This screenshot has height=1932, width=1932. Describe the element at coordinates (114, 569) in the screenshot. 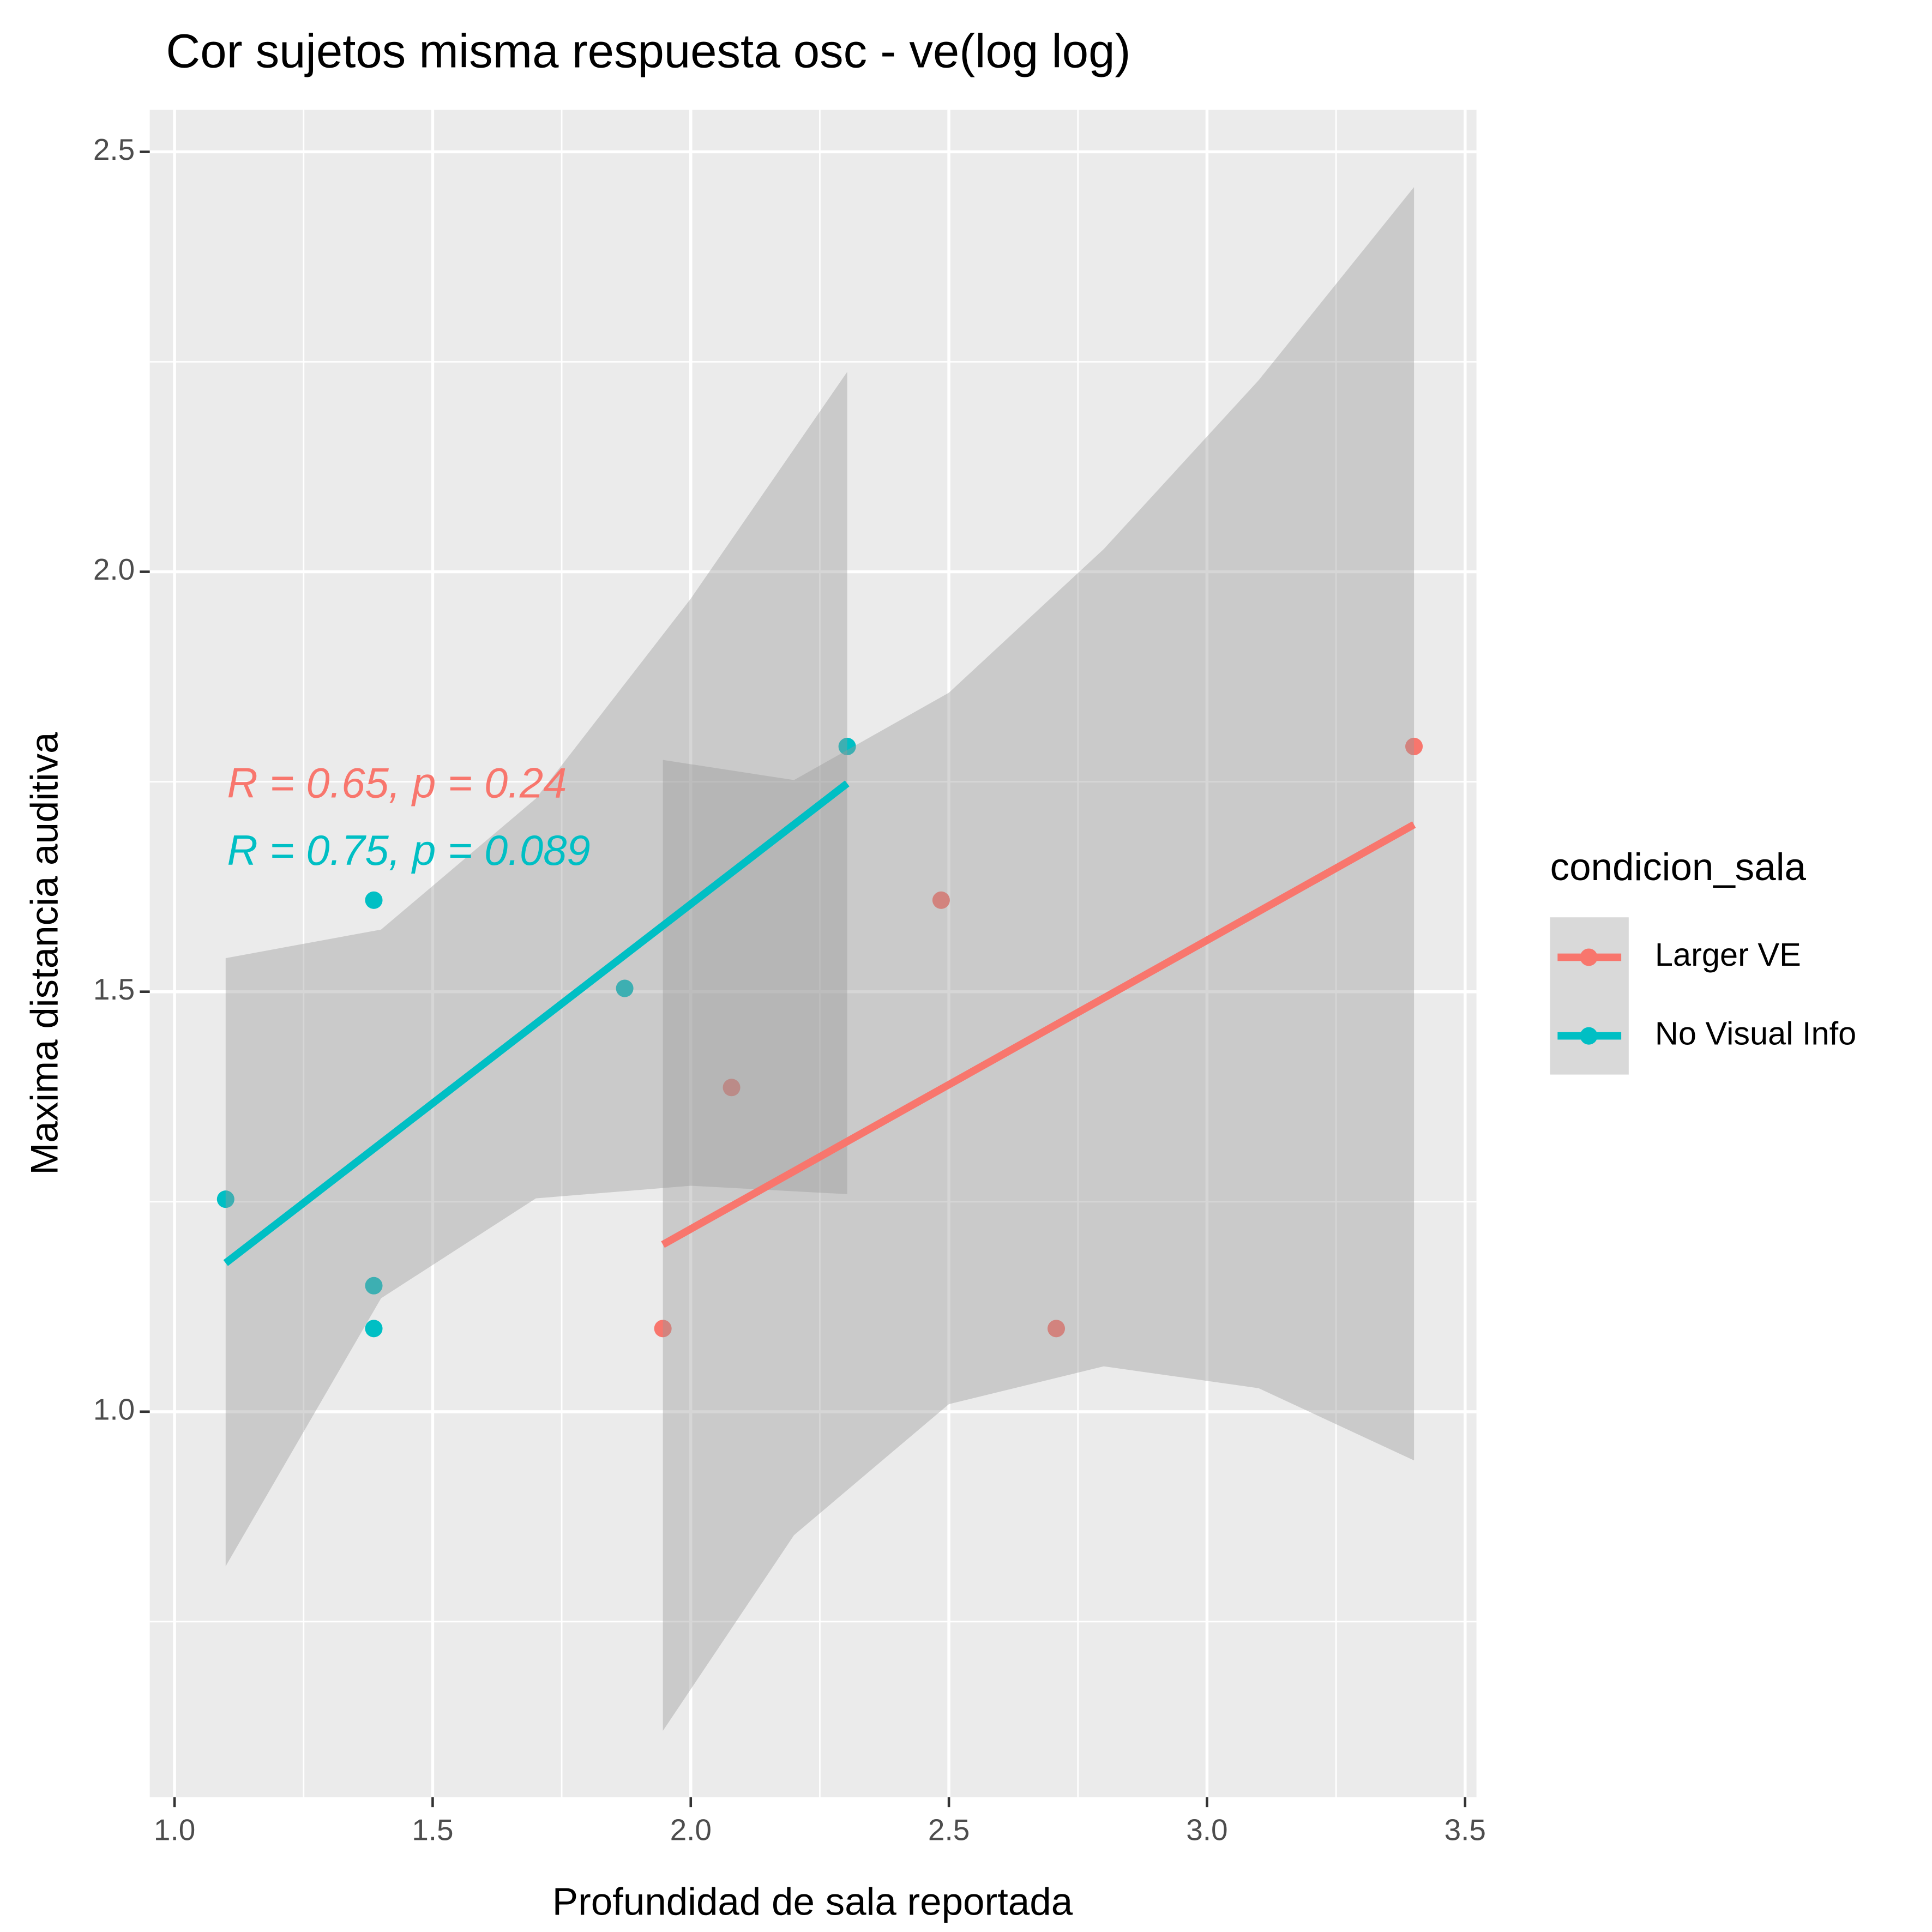

I see `y-tick-label: 2.0` at that location.